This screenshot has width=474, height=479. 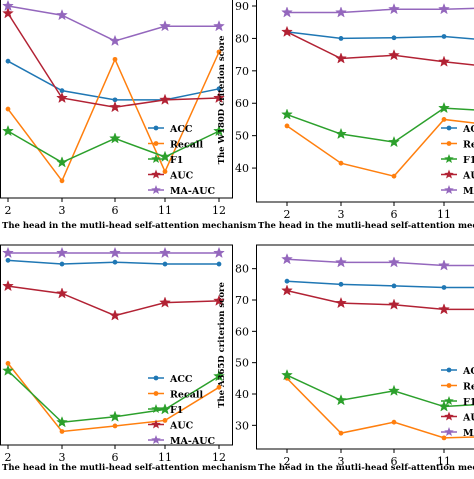 I want to click on y-tick-label: 80, so click(x=242, y=269).